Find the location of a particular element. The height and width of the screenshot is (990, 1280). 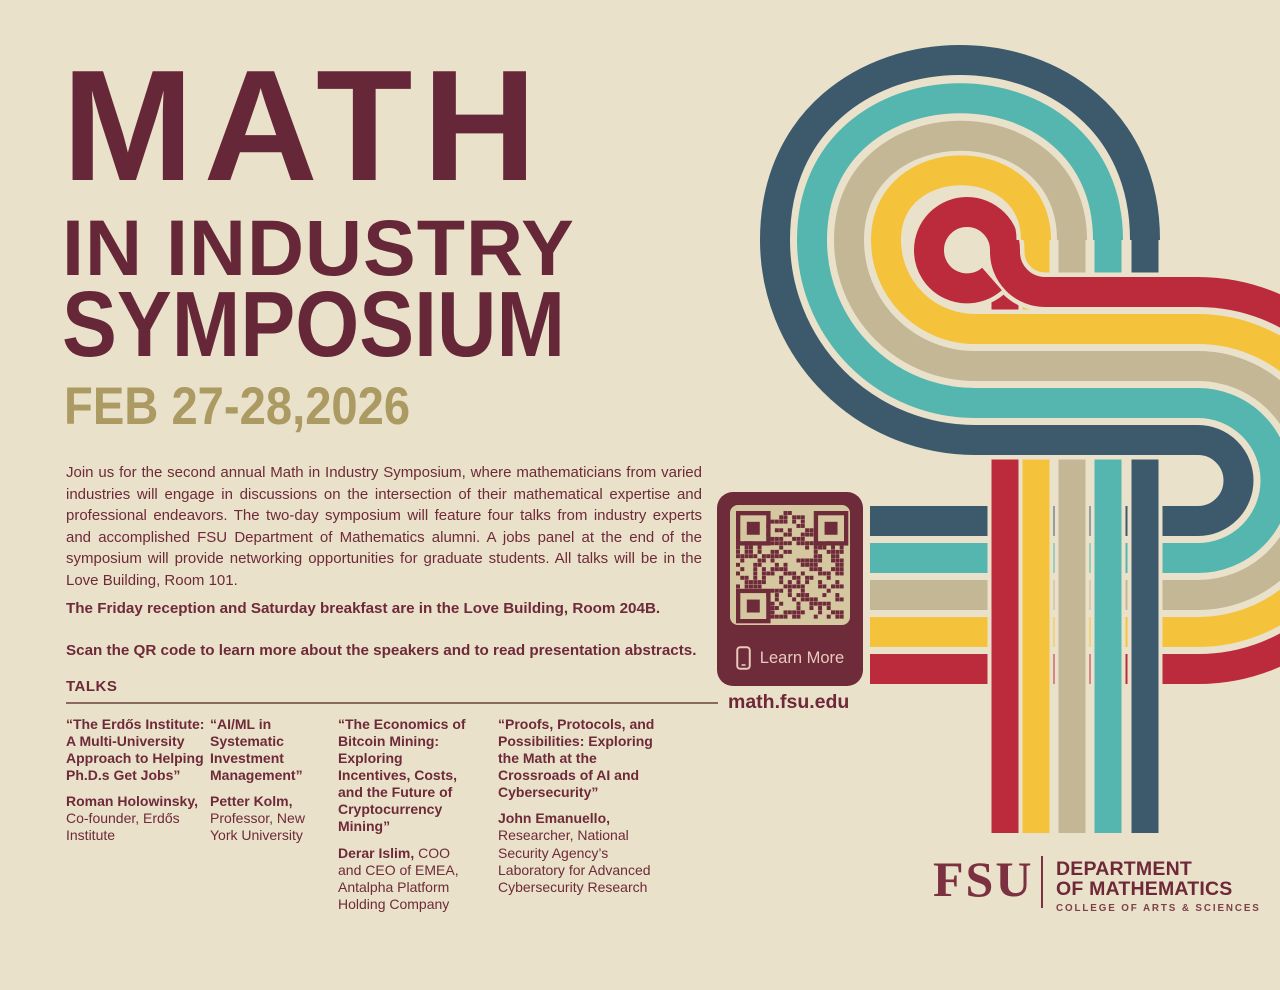

college-line: COLLEGE OF ARTS & SCIENCES is located at coordinates (1158, 908).